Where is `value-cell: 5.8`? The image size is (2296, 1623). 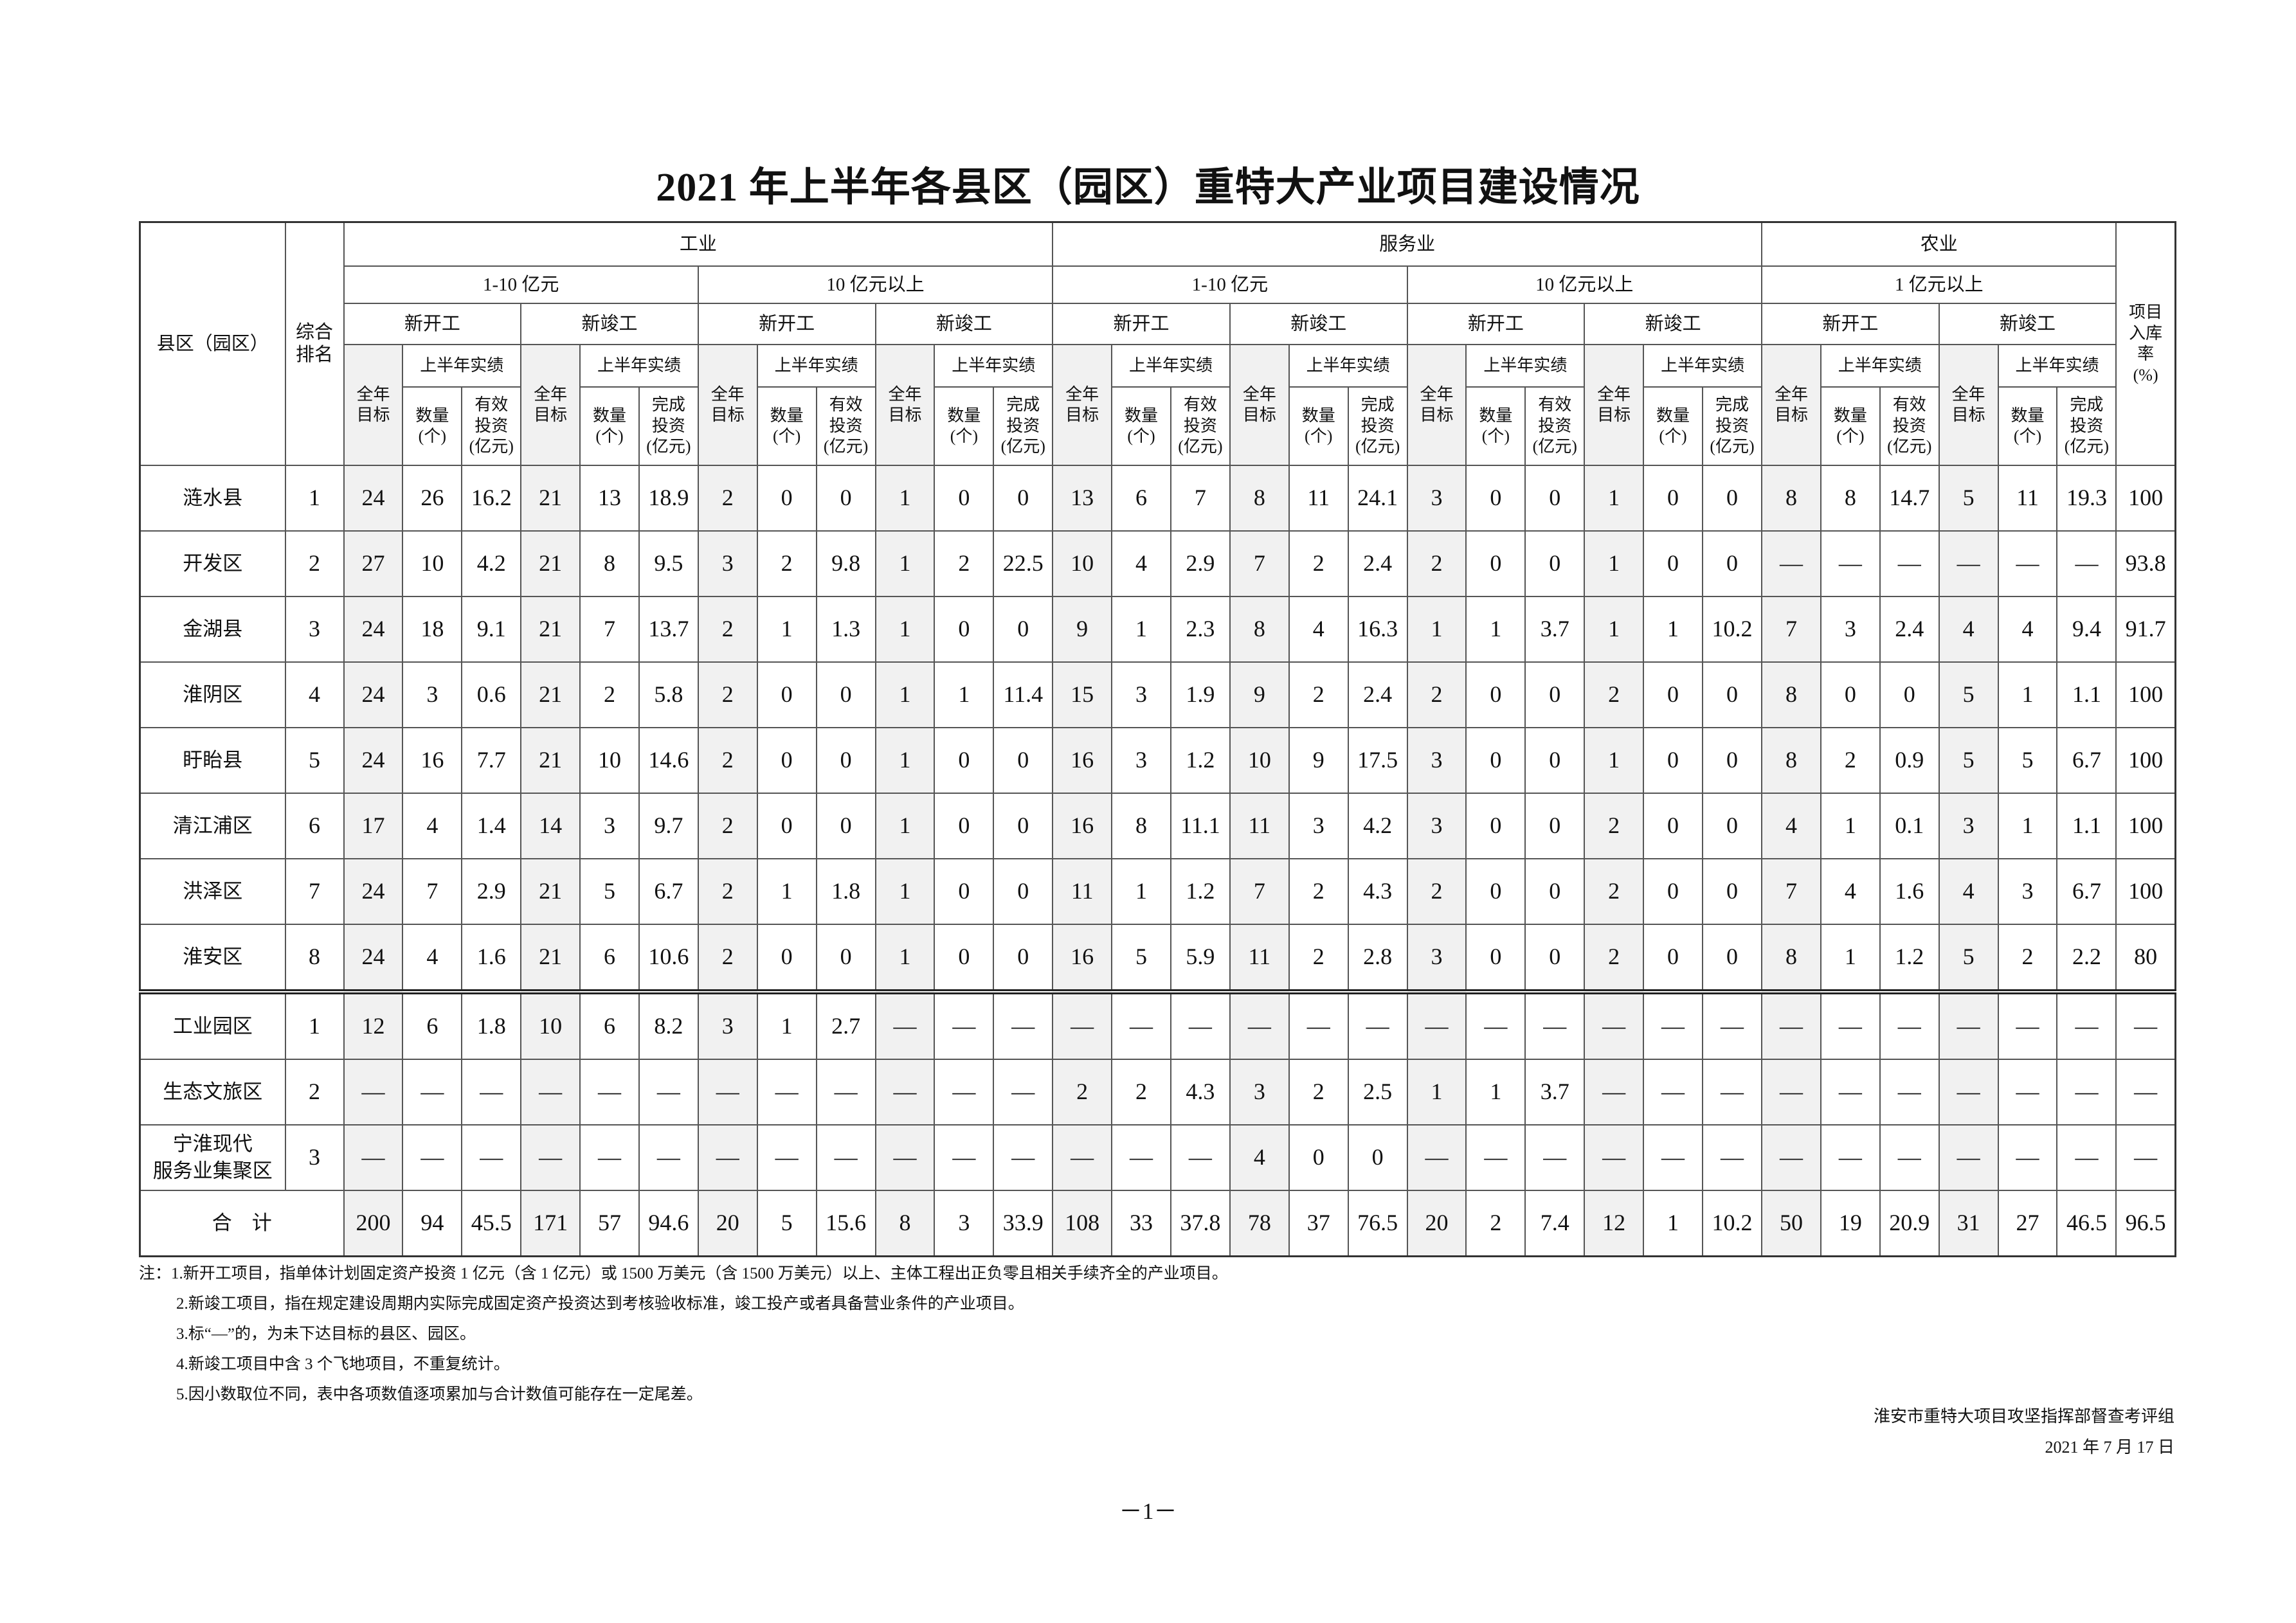
value-cell: 5.8 is located at coordinates (668, 695).